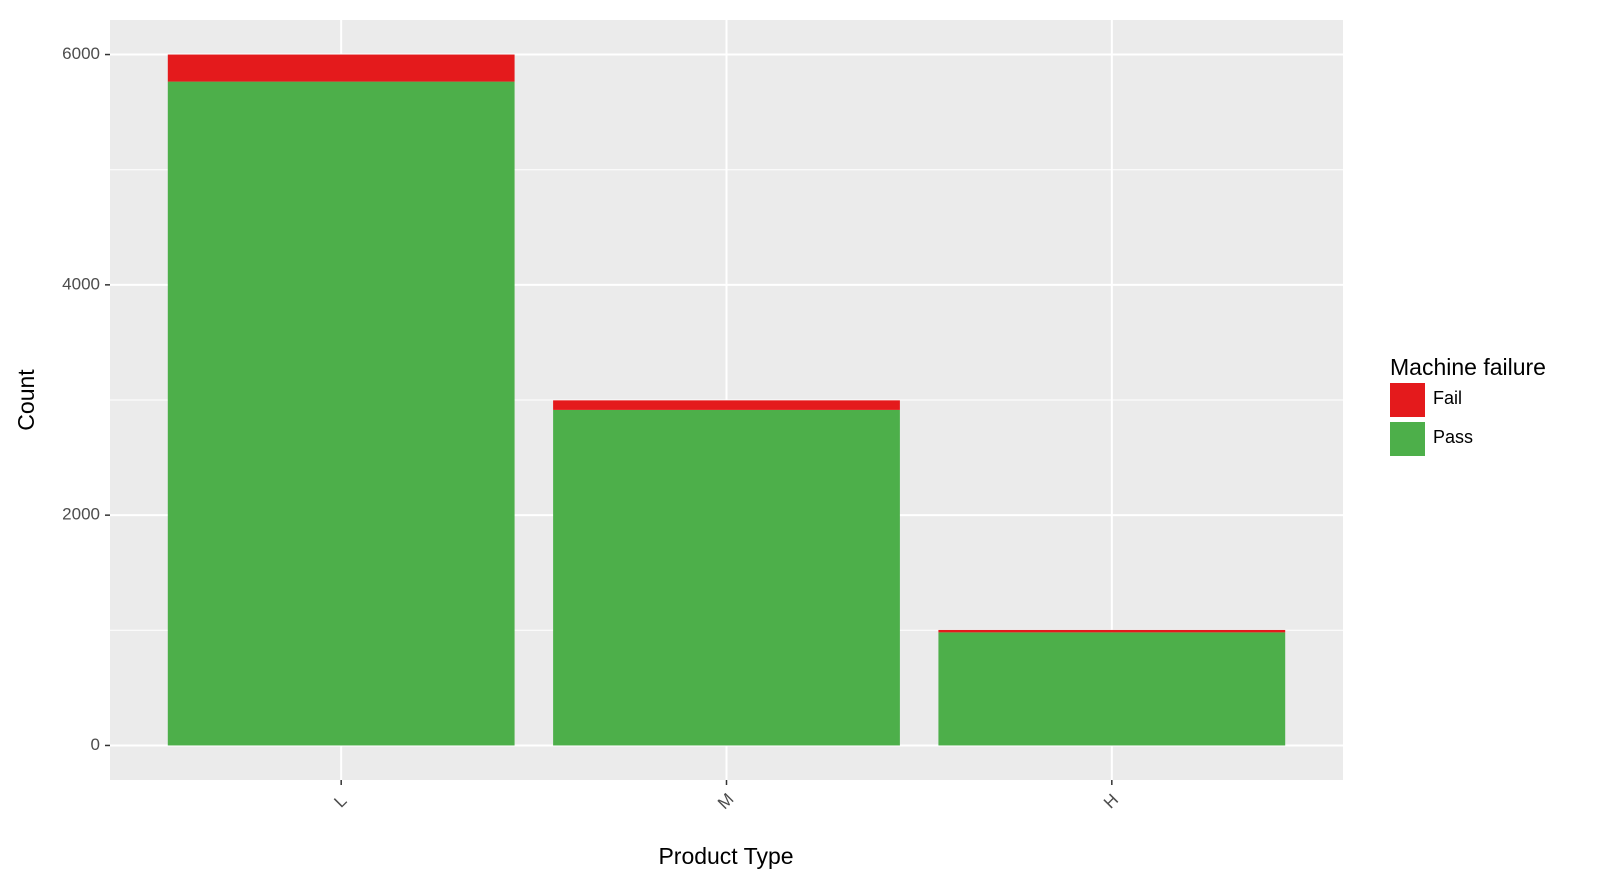  What do you see at coordinates (340, 801) in the screenshot?
I see `x-tick-label: L` at bounding box center [340, 801].